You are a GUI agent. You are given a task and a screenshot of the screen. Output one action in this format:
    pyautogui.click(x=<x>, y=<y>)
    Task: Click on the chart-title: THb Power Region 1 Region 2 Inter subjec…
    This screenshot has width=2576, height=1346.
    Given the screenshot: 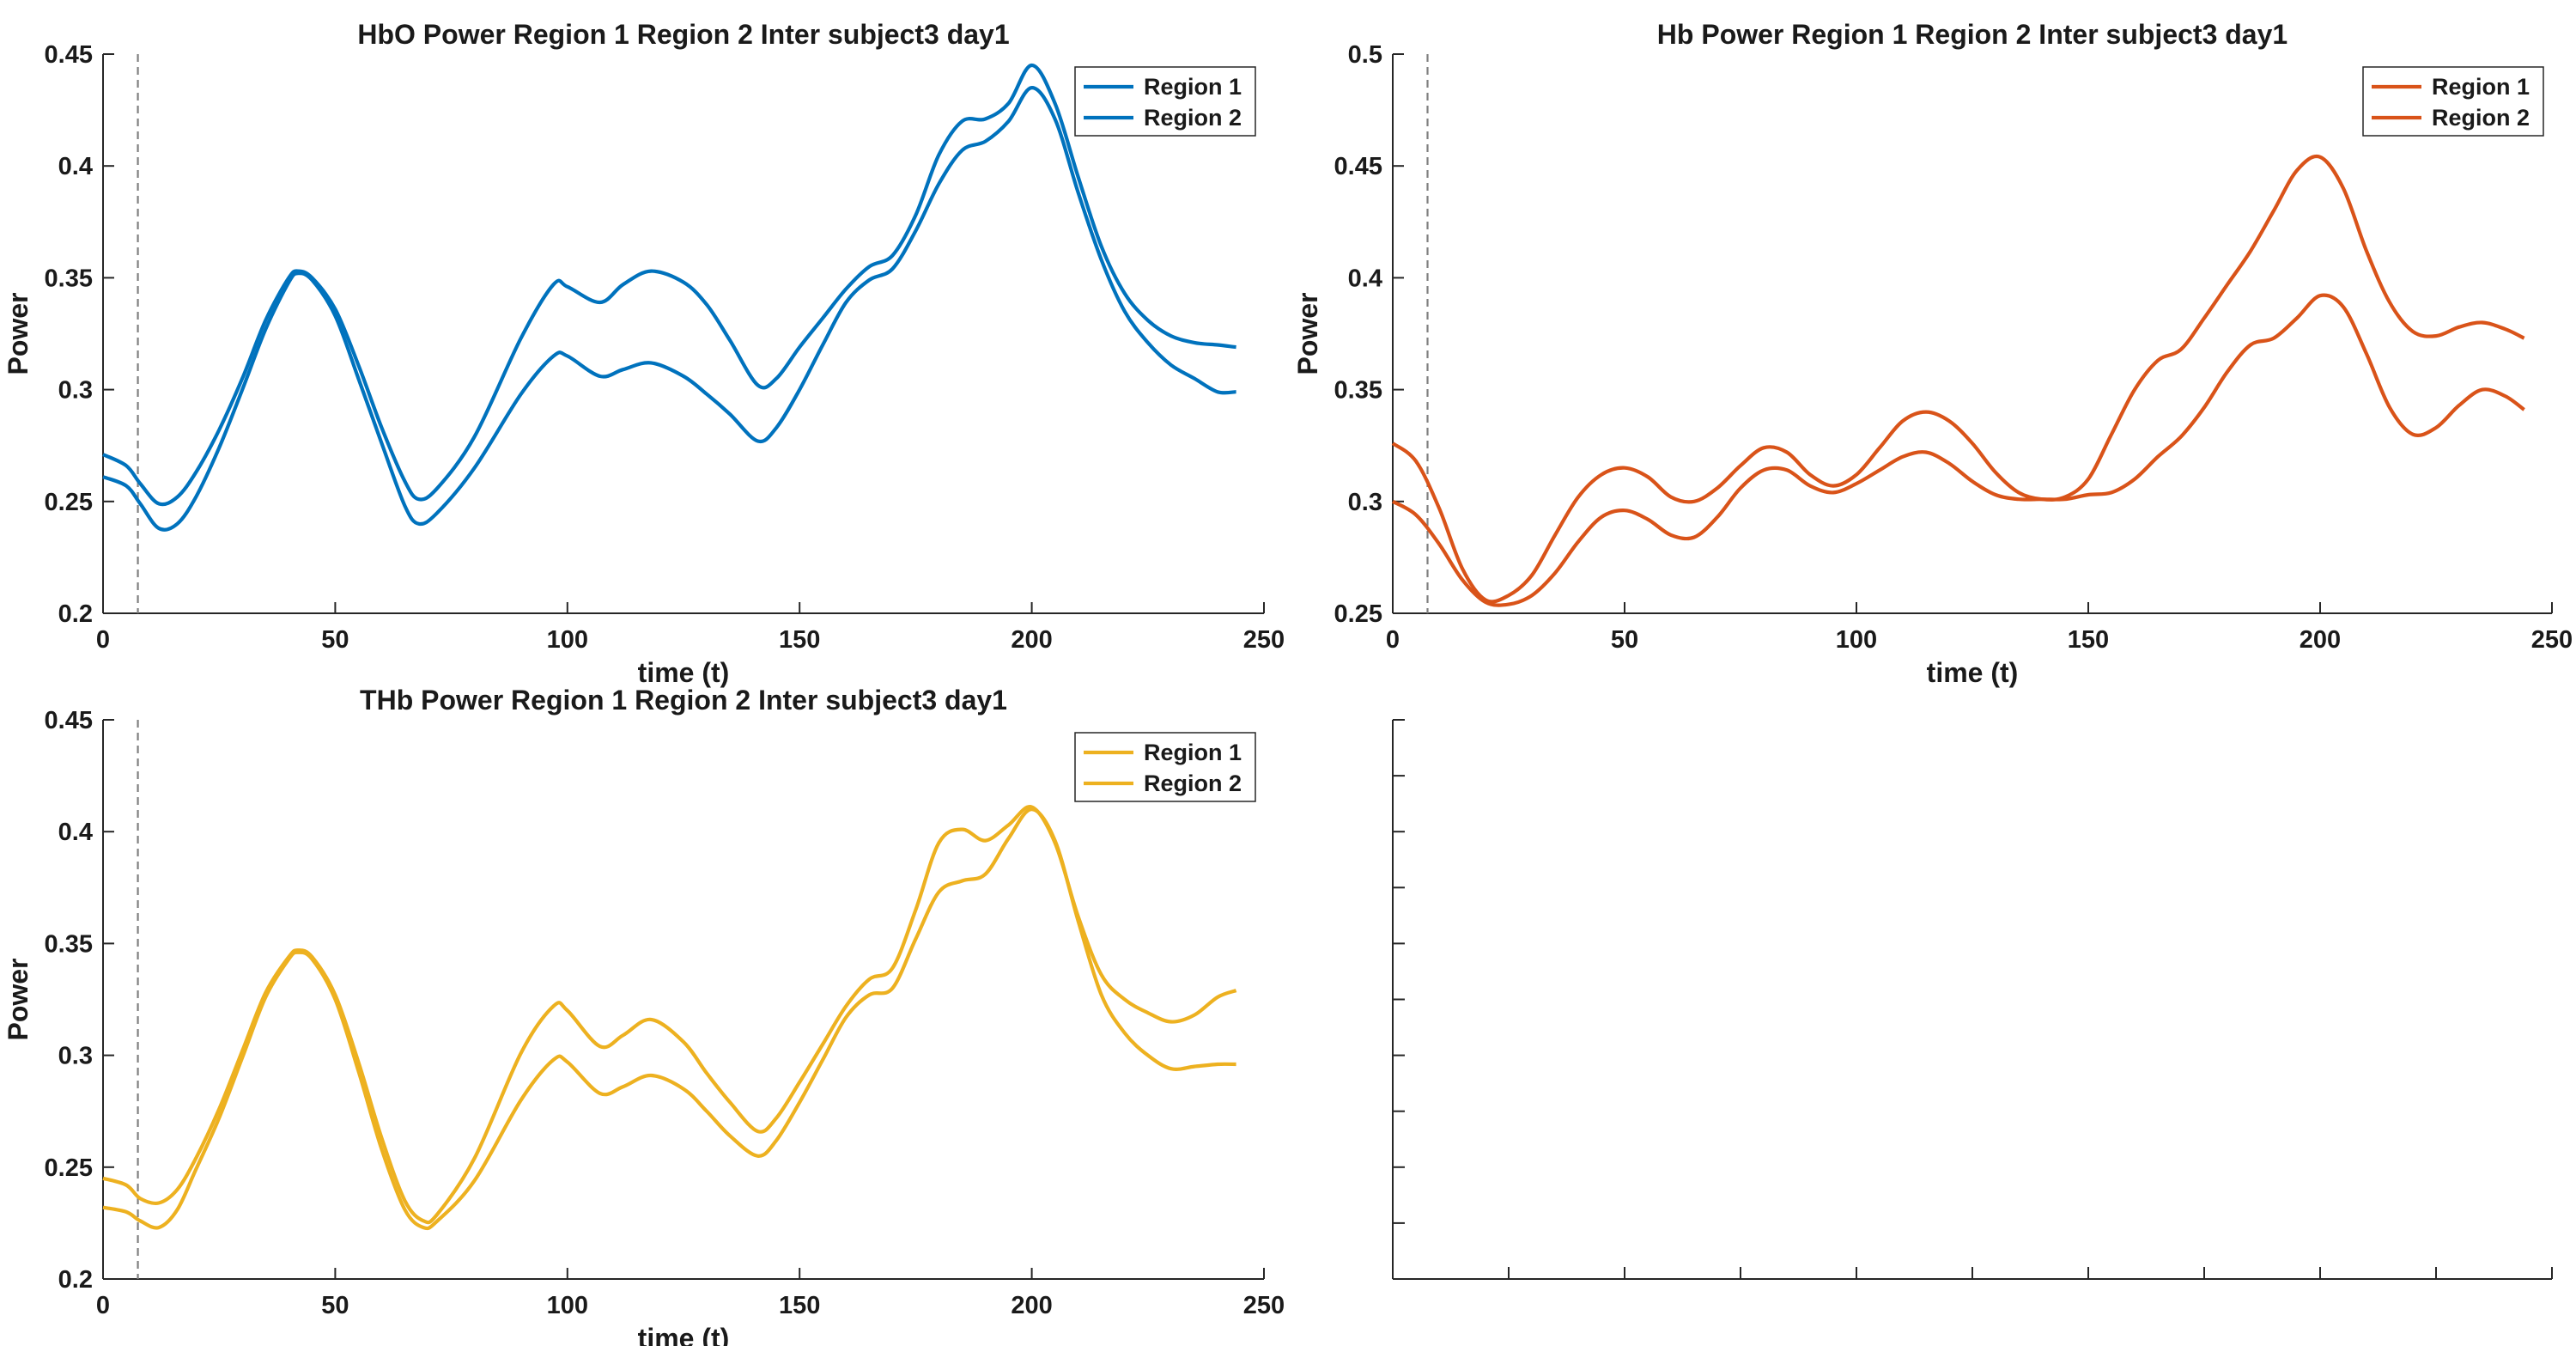 What is the action you would take?
    pyautogui.click(x=684, y=700)
    